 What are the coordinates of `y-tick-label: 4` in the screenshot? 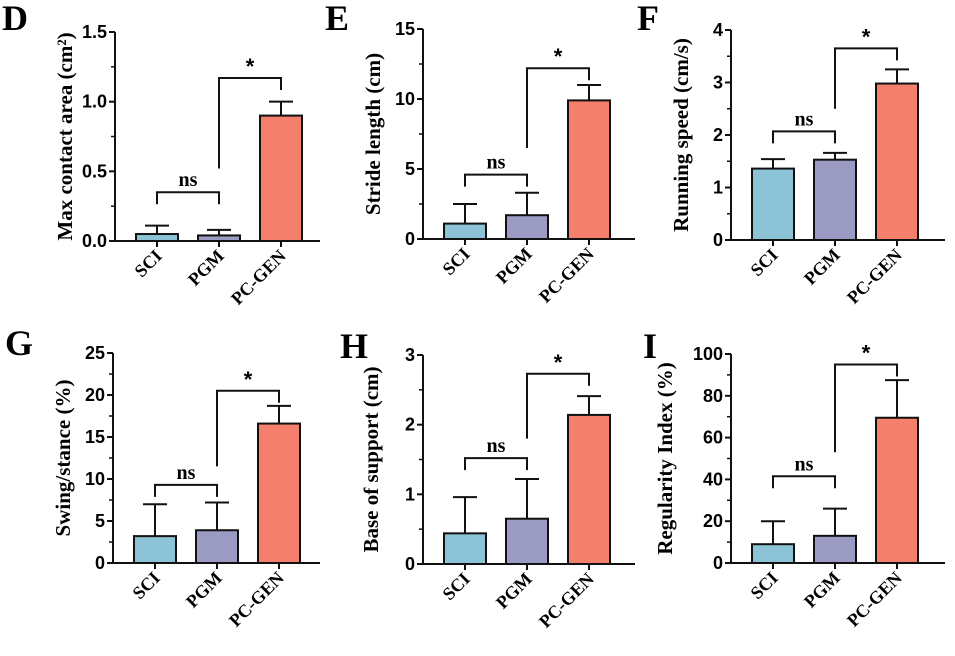 It's located at (718, 30).